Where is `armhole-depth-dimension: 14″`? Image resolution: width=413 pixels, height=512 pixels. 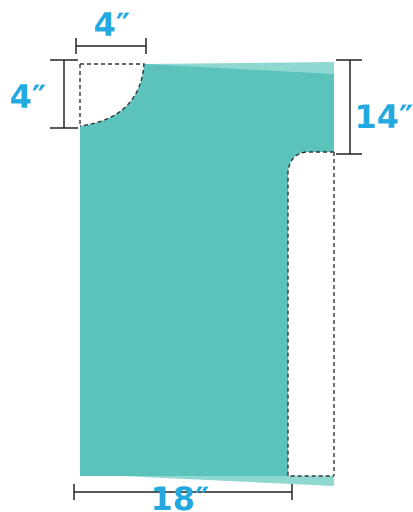
armhole-depth-dimension: 14″ is located at coordinates (374, 107).